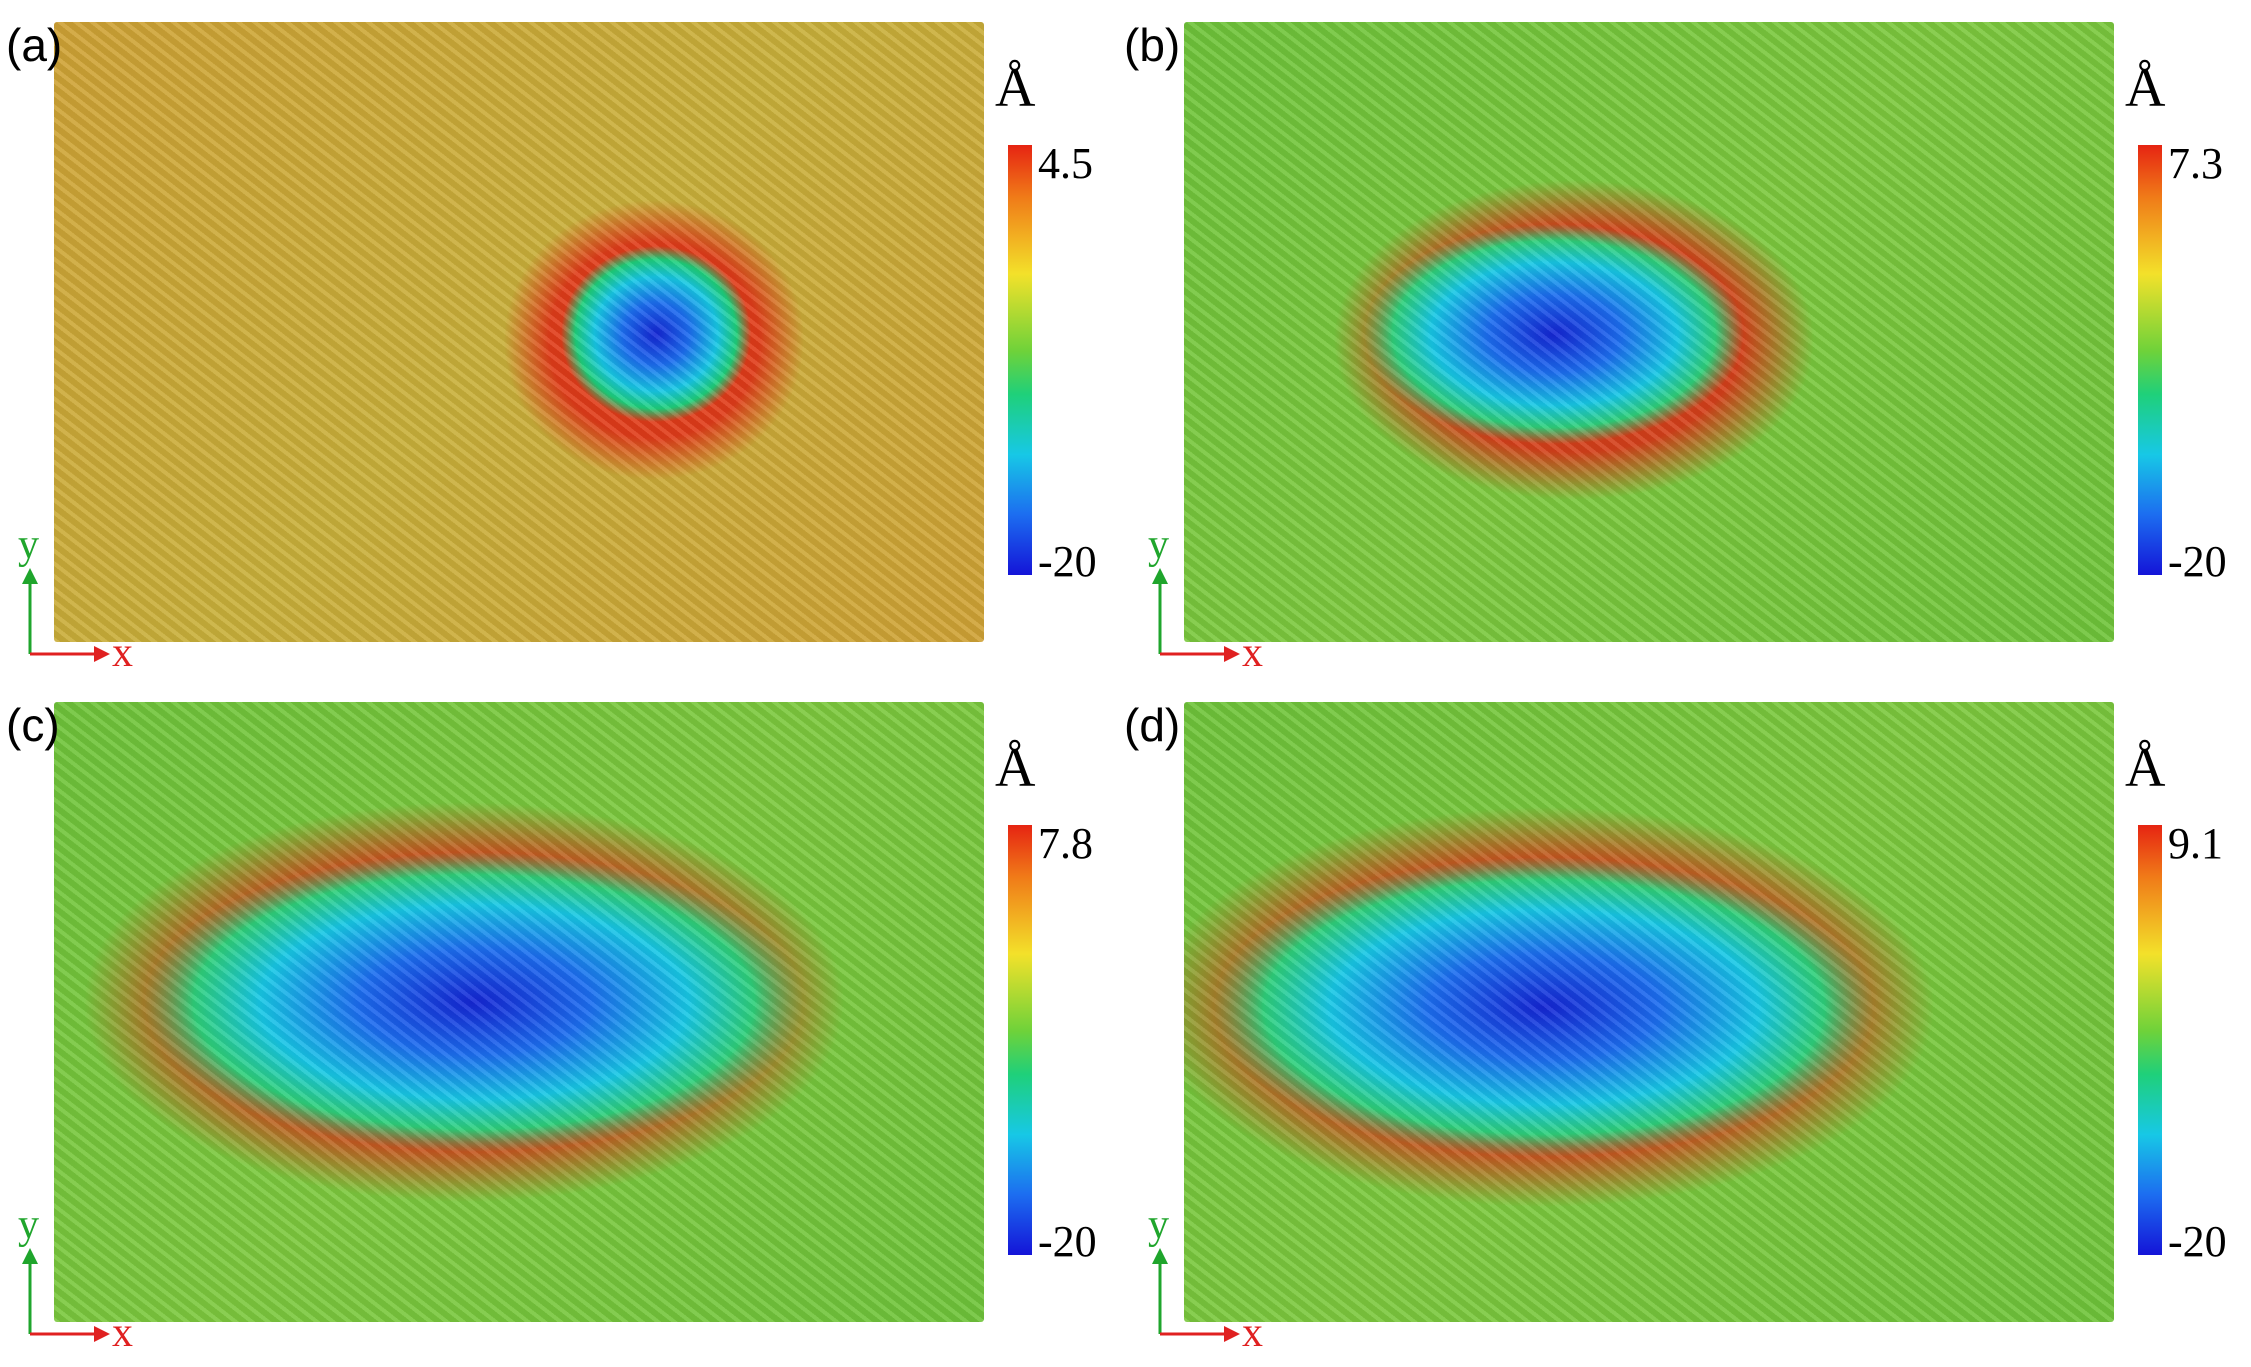 This screenshot has width=2251, height=1367. What do you see at coordinates (1152, 725) in the screenshot?
I see `panel-label: (d)` at bounding box center [1152, 725].